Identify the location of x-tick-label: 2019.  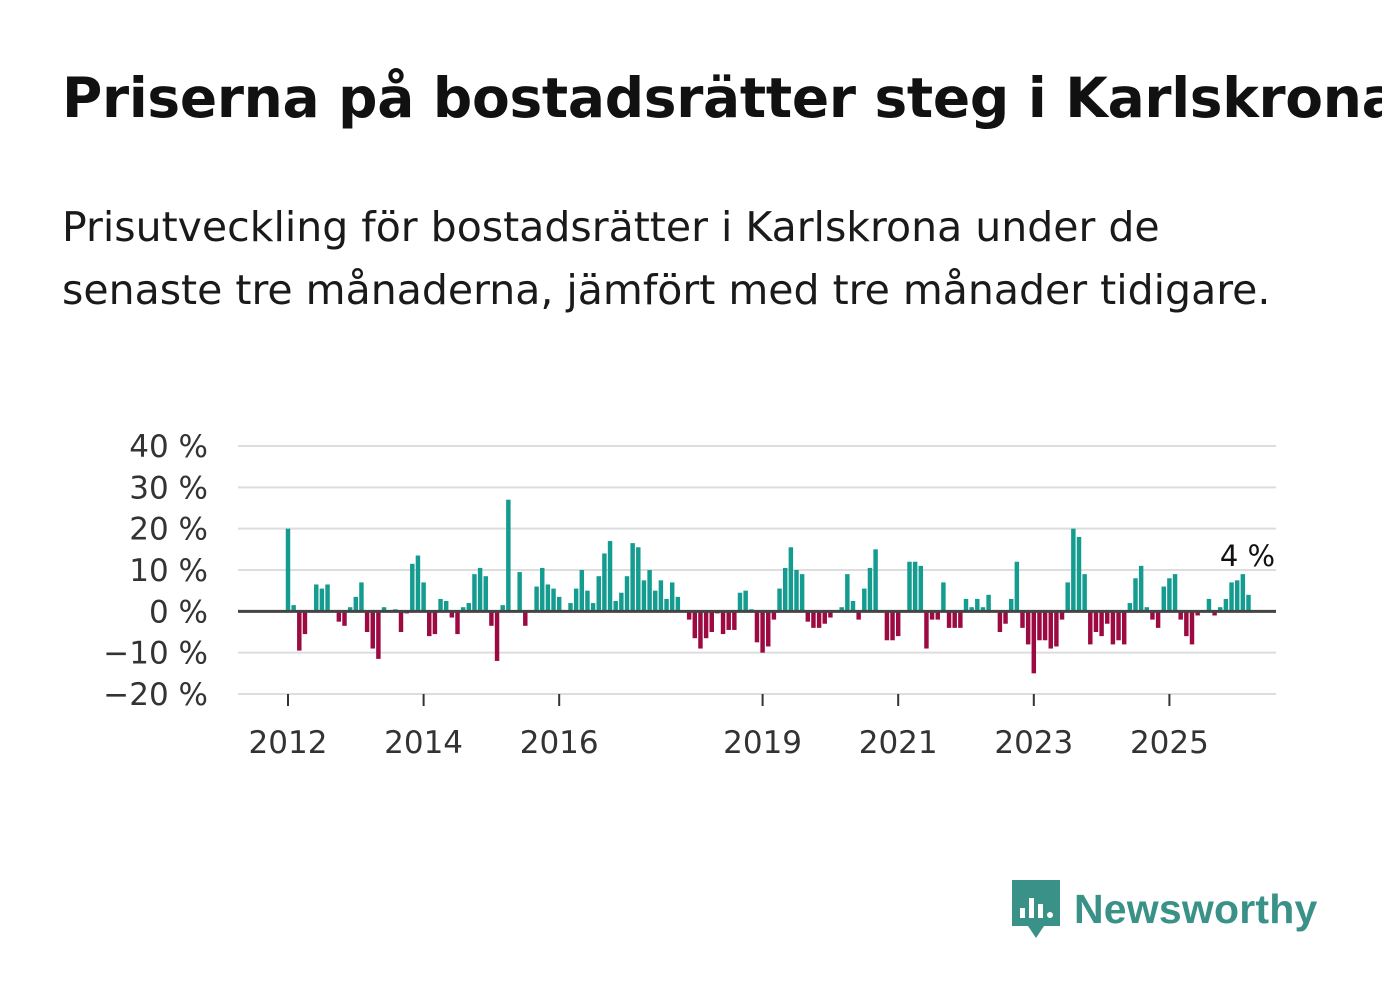
(762, 743).